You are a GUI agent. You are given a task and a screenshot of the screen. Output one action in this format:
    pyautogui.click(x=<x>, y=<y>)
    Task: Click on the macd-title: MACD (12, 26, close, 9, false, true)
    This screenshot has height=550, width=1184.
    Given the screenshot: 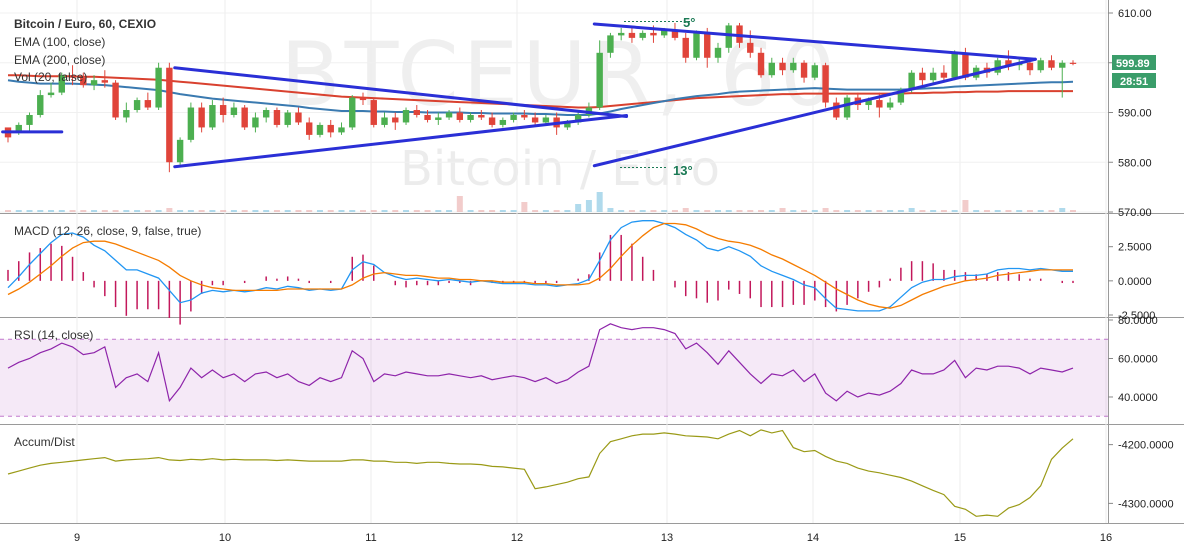 What is the action you would take?
    pyautogui.click(x=107, y=231)
    